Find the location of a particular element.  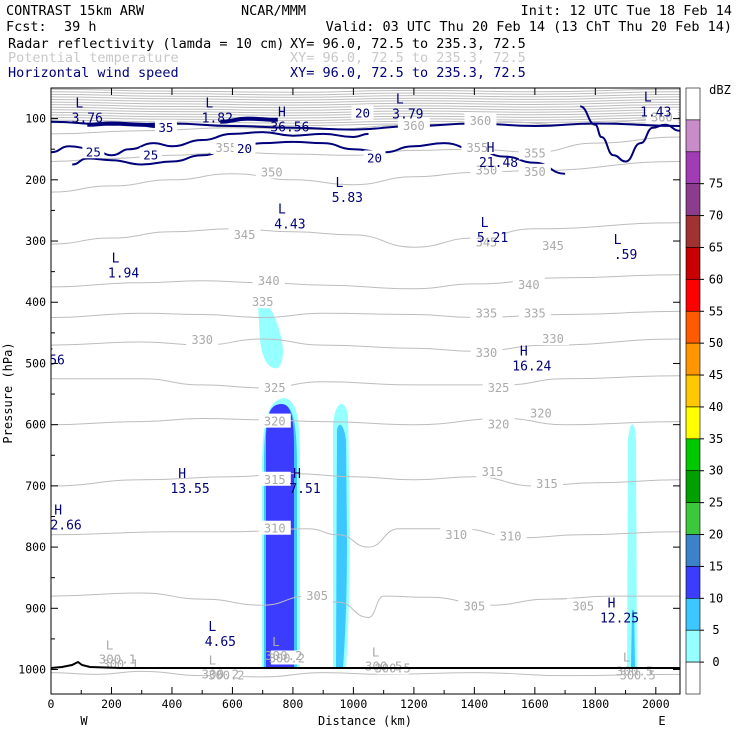

x-tick-label: 0 is located at coordinates (51, 704).